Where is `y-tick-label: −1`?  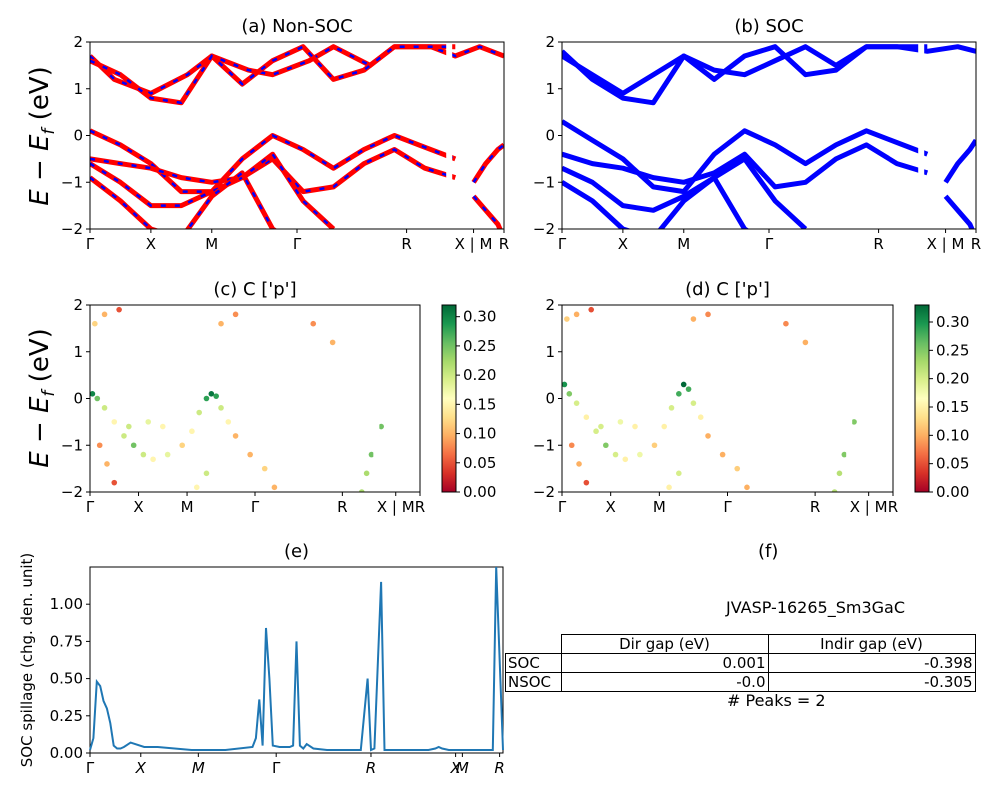
y-tick-label: −1 is located at coordinates (72, 445).